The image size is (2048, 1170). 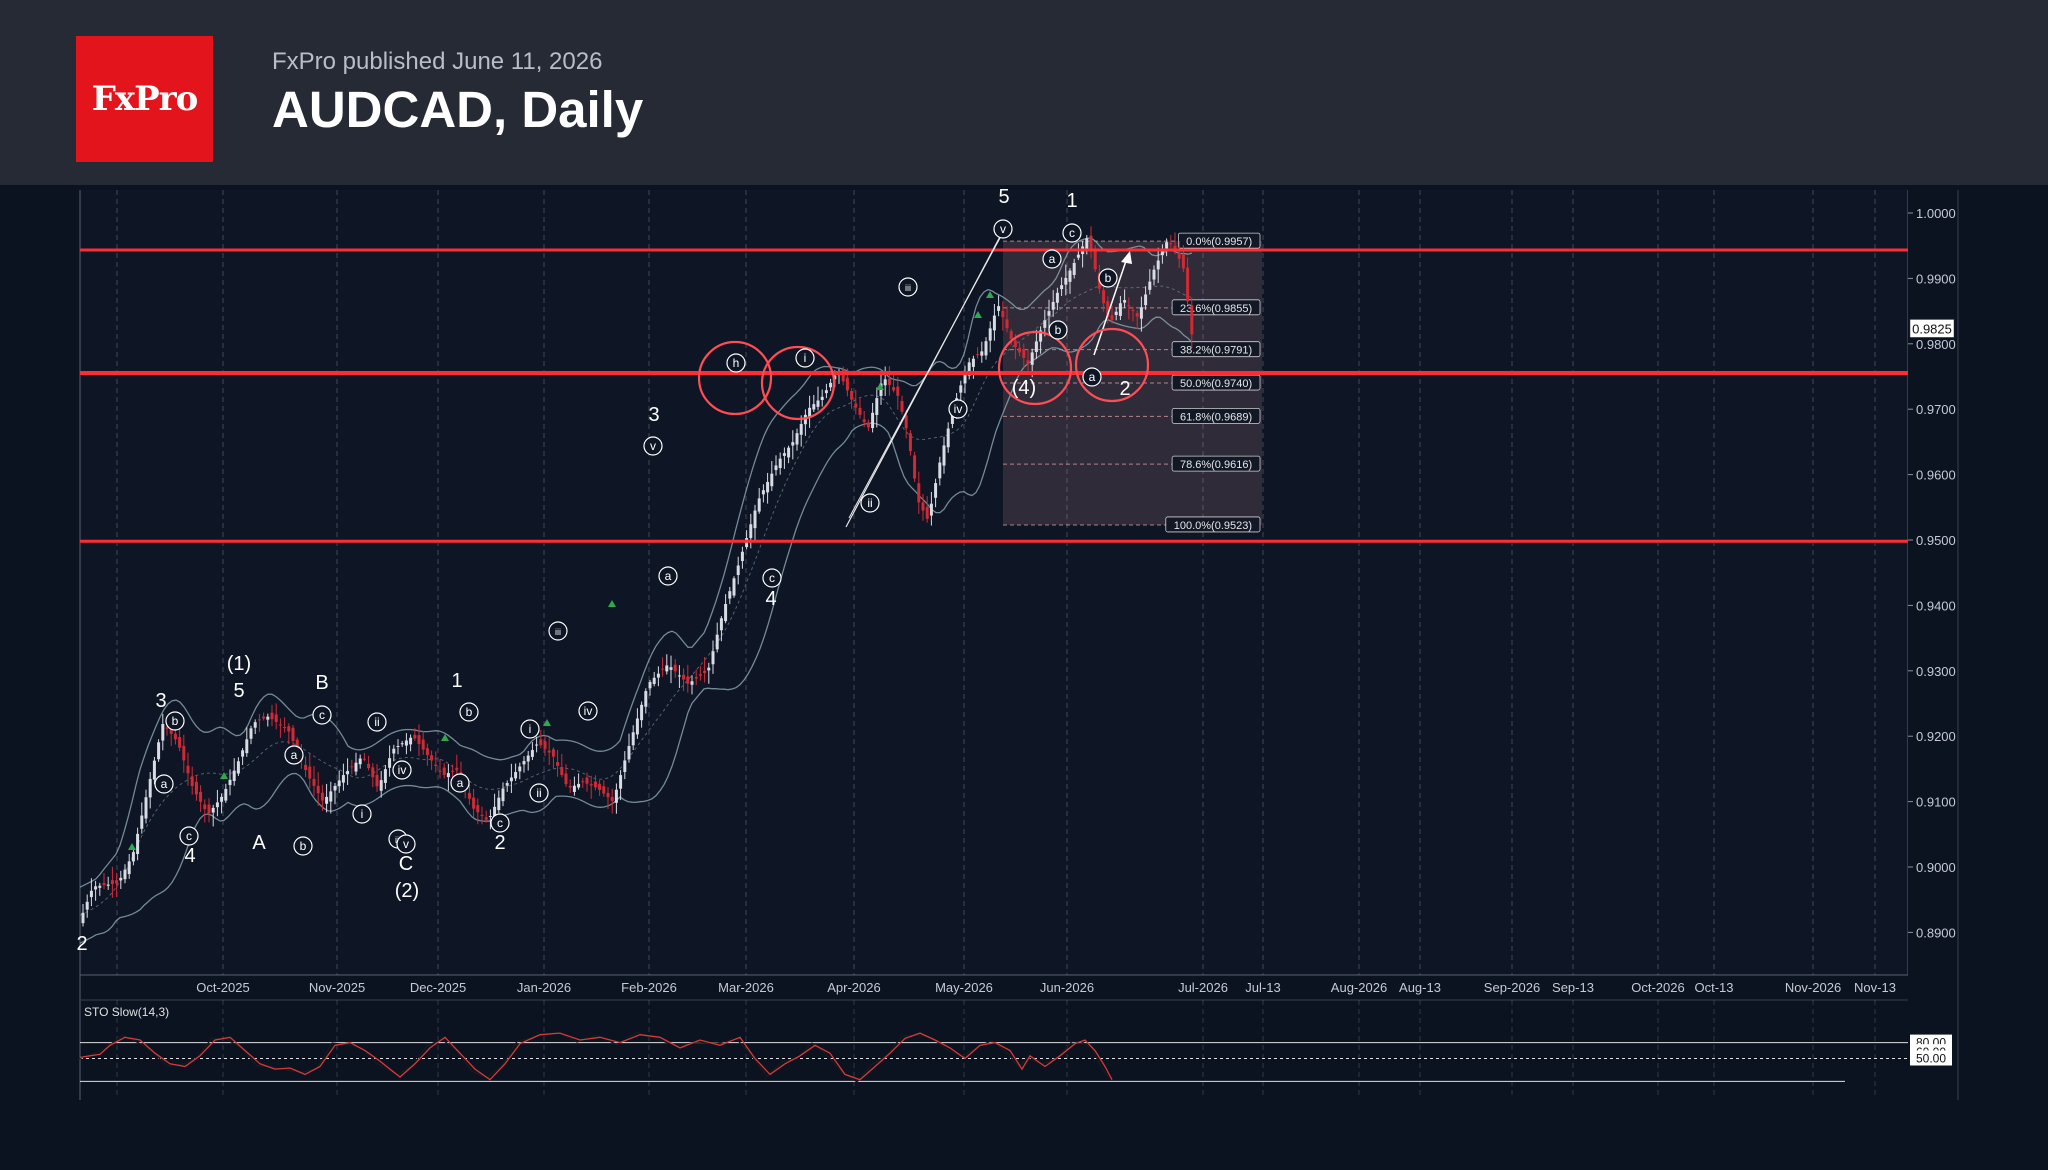 I want to click on wave-marker-label: c, so click(x=322, y=715).